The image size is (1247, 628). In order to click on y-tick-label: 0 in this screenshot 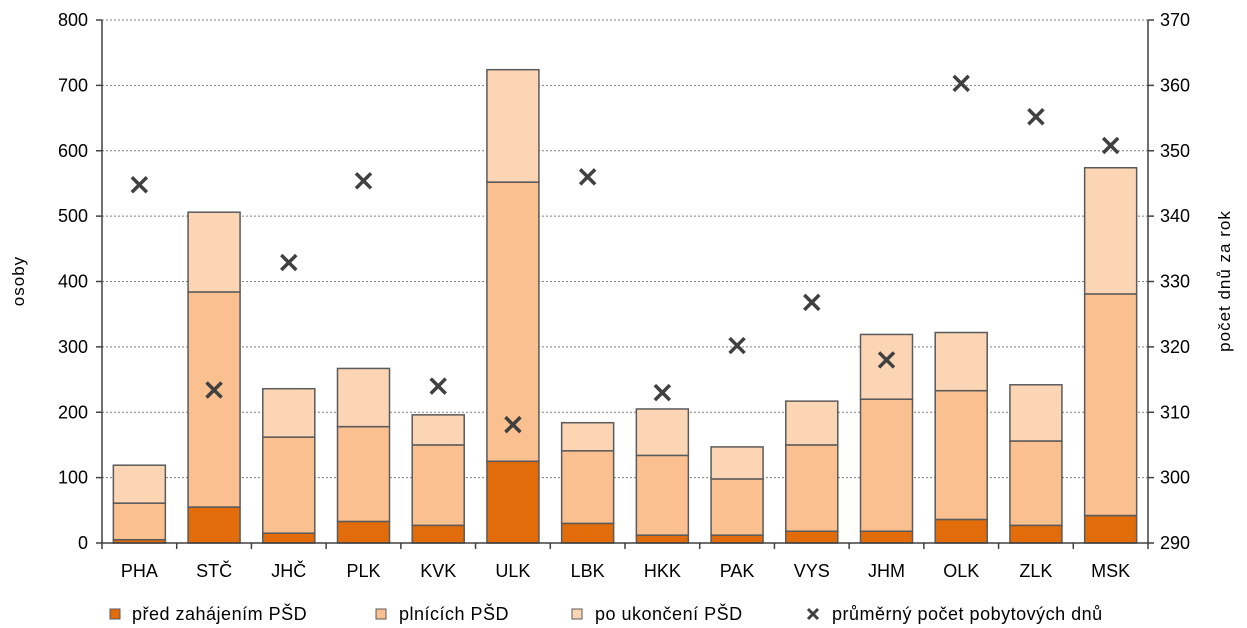, I will do `click(83, 543)`.